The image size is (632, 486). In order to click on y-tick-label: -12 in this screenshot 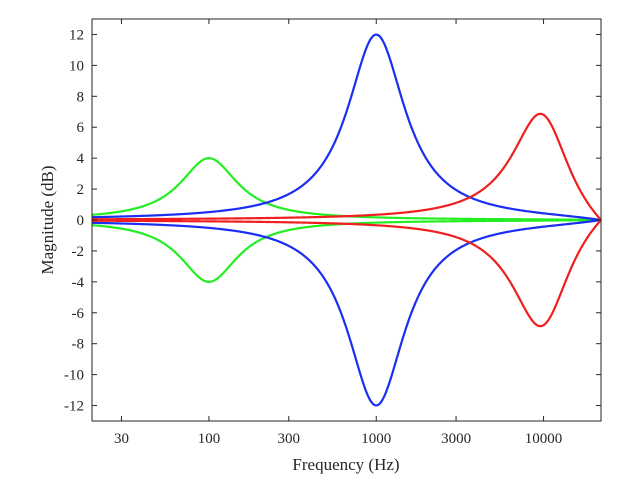, I will do `click(74, 407)`.